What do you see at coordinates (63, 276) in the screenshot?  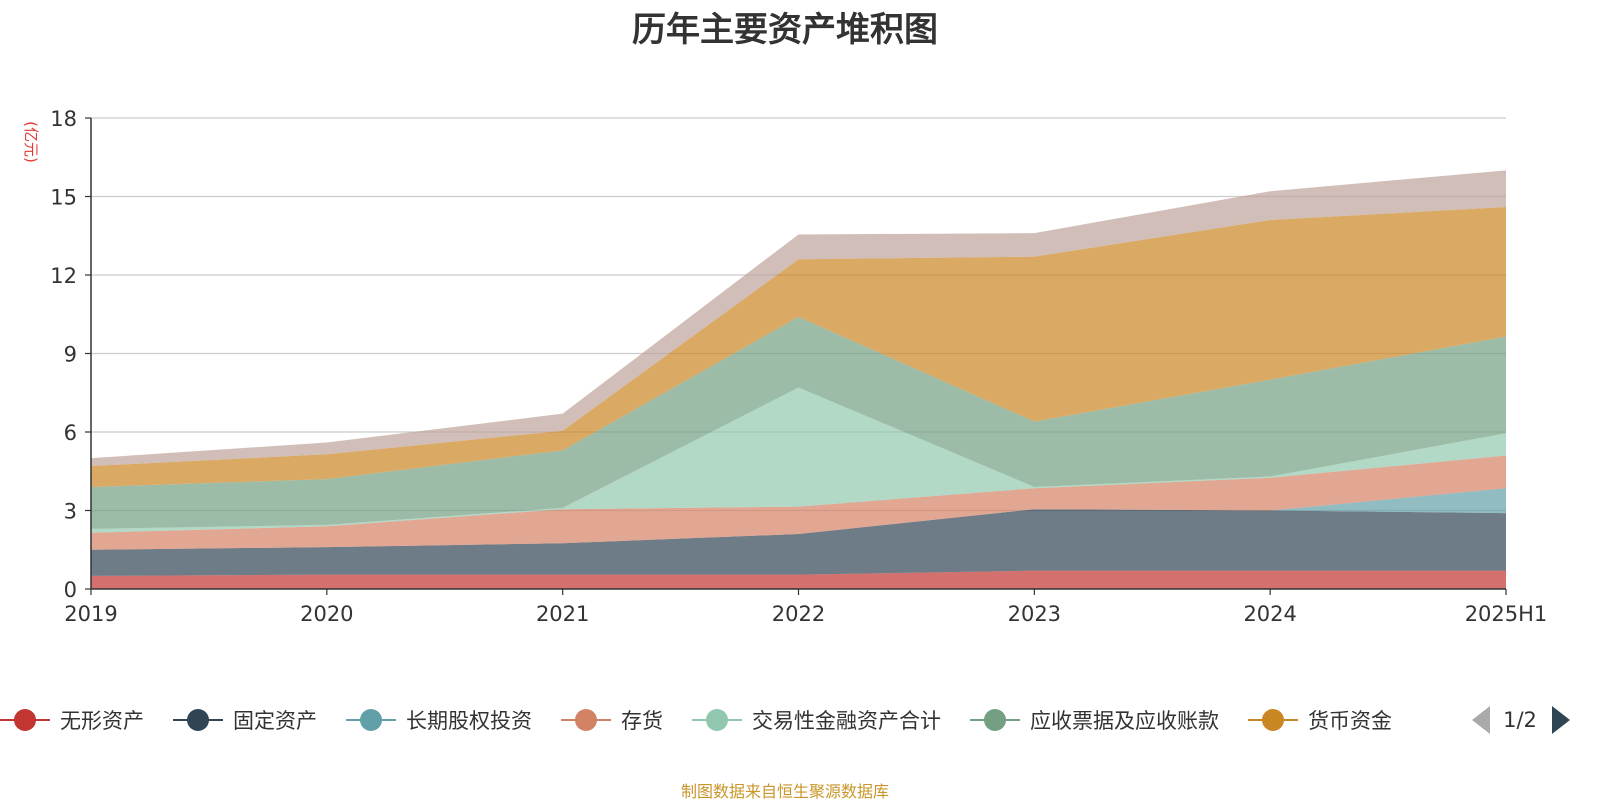 I see `y-tick-label: 12` at bounding box center [63, 276].